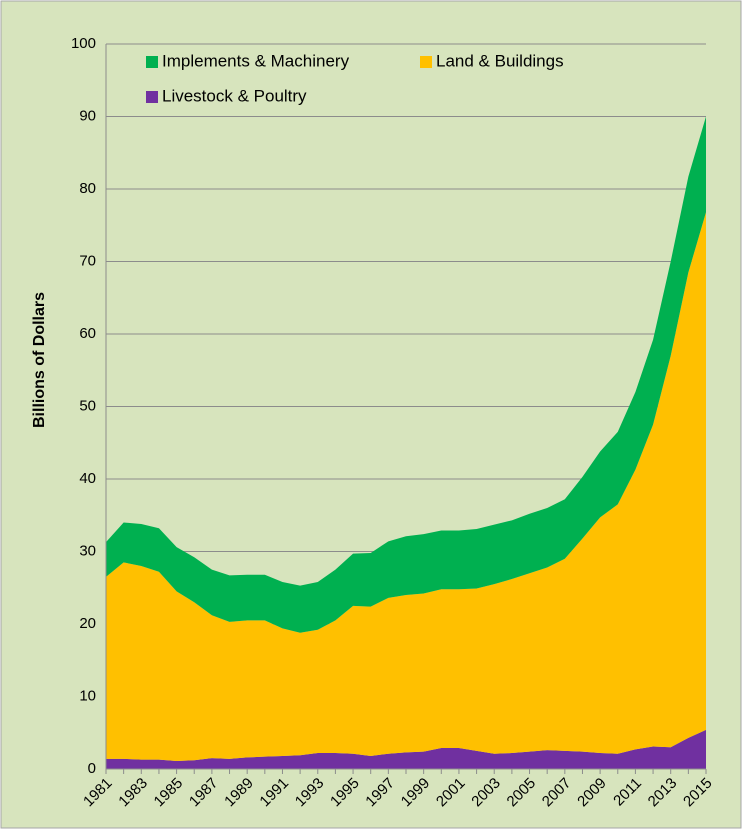  Describe the element at coordinates (87, 623) in the screenshot. I see `y-tick-label: 20` at that location.